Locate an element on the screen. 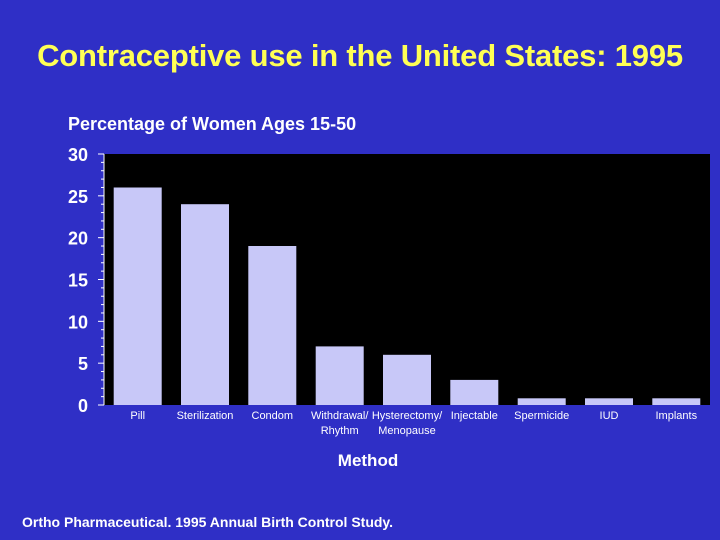  y-tick-label: 10 is located at coordinates (78, 322).